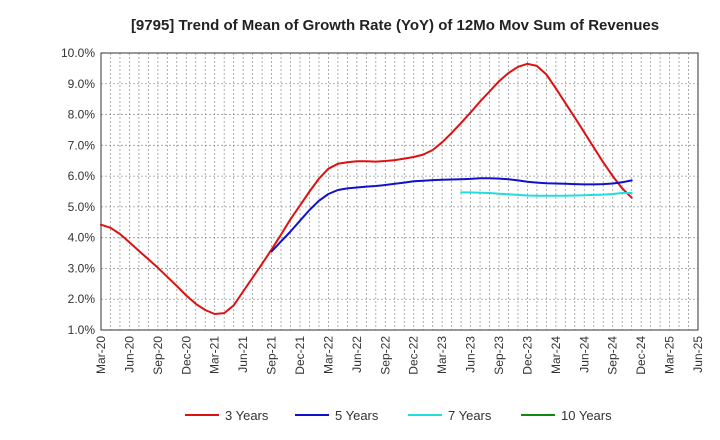 This screenshot has width=720, height=440. What do you see at coordinates (470, 415) in the screenshot?
I see `legend-label-7-years: 7 Years` at bounding box center [470, 415].